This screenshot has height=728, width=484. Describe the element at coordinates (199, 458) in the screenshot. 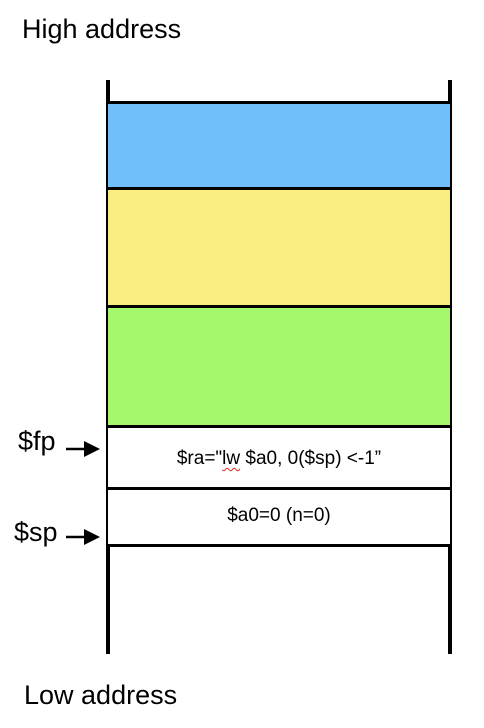

I see `ra-cell-prefix: $ra="` at that location.